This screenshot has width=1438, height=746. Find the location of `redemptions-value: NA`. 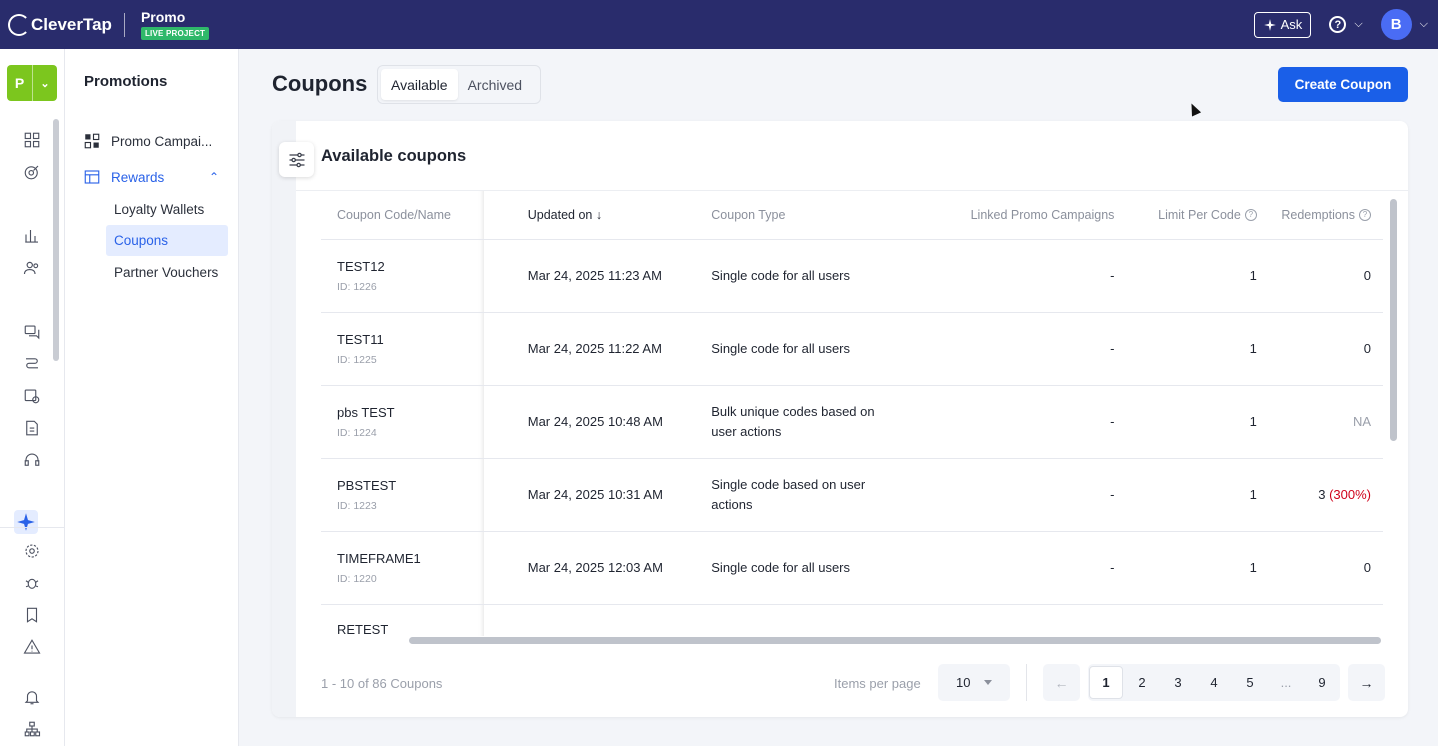

redemptions-value: NA is located at coordinates (1361, 421).